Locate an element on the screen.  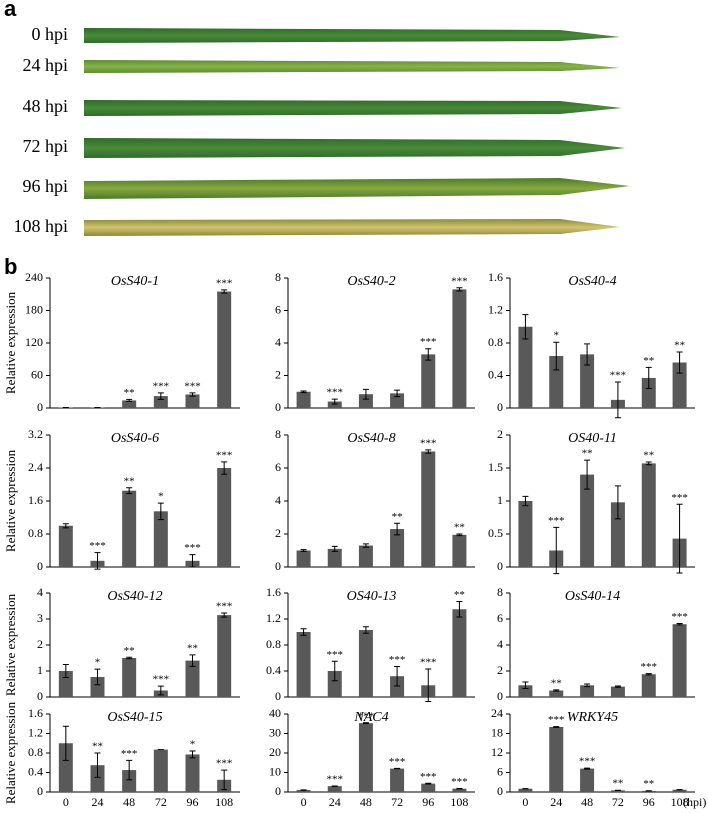
leaf-label: 48 hpi is located at coordinates (45, 106).